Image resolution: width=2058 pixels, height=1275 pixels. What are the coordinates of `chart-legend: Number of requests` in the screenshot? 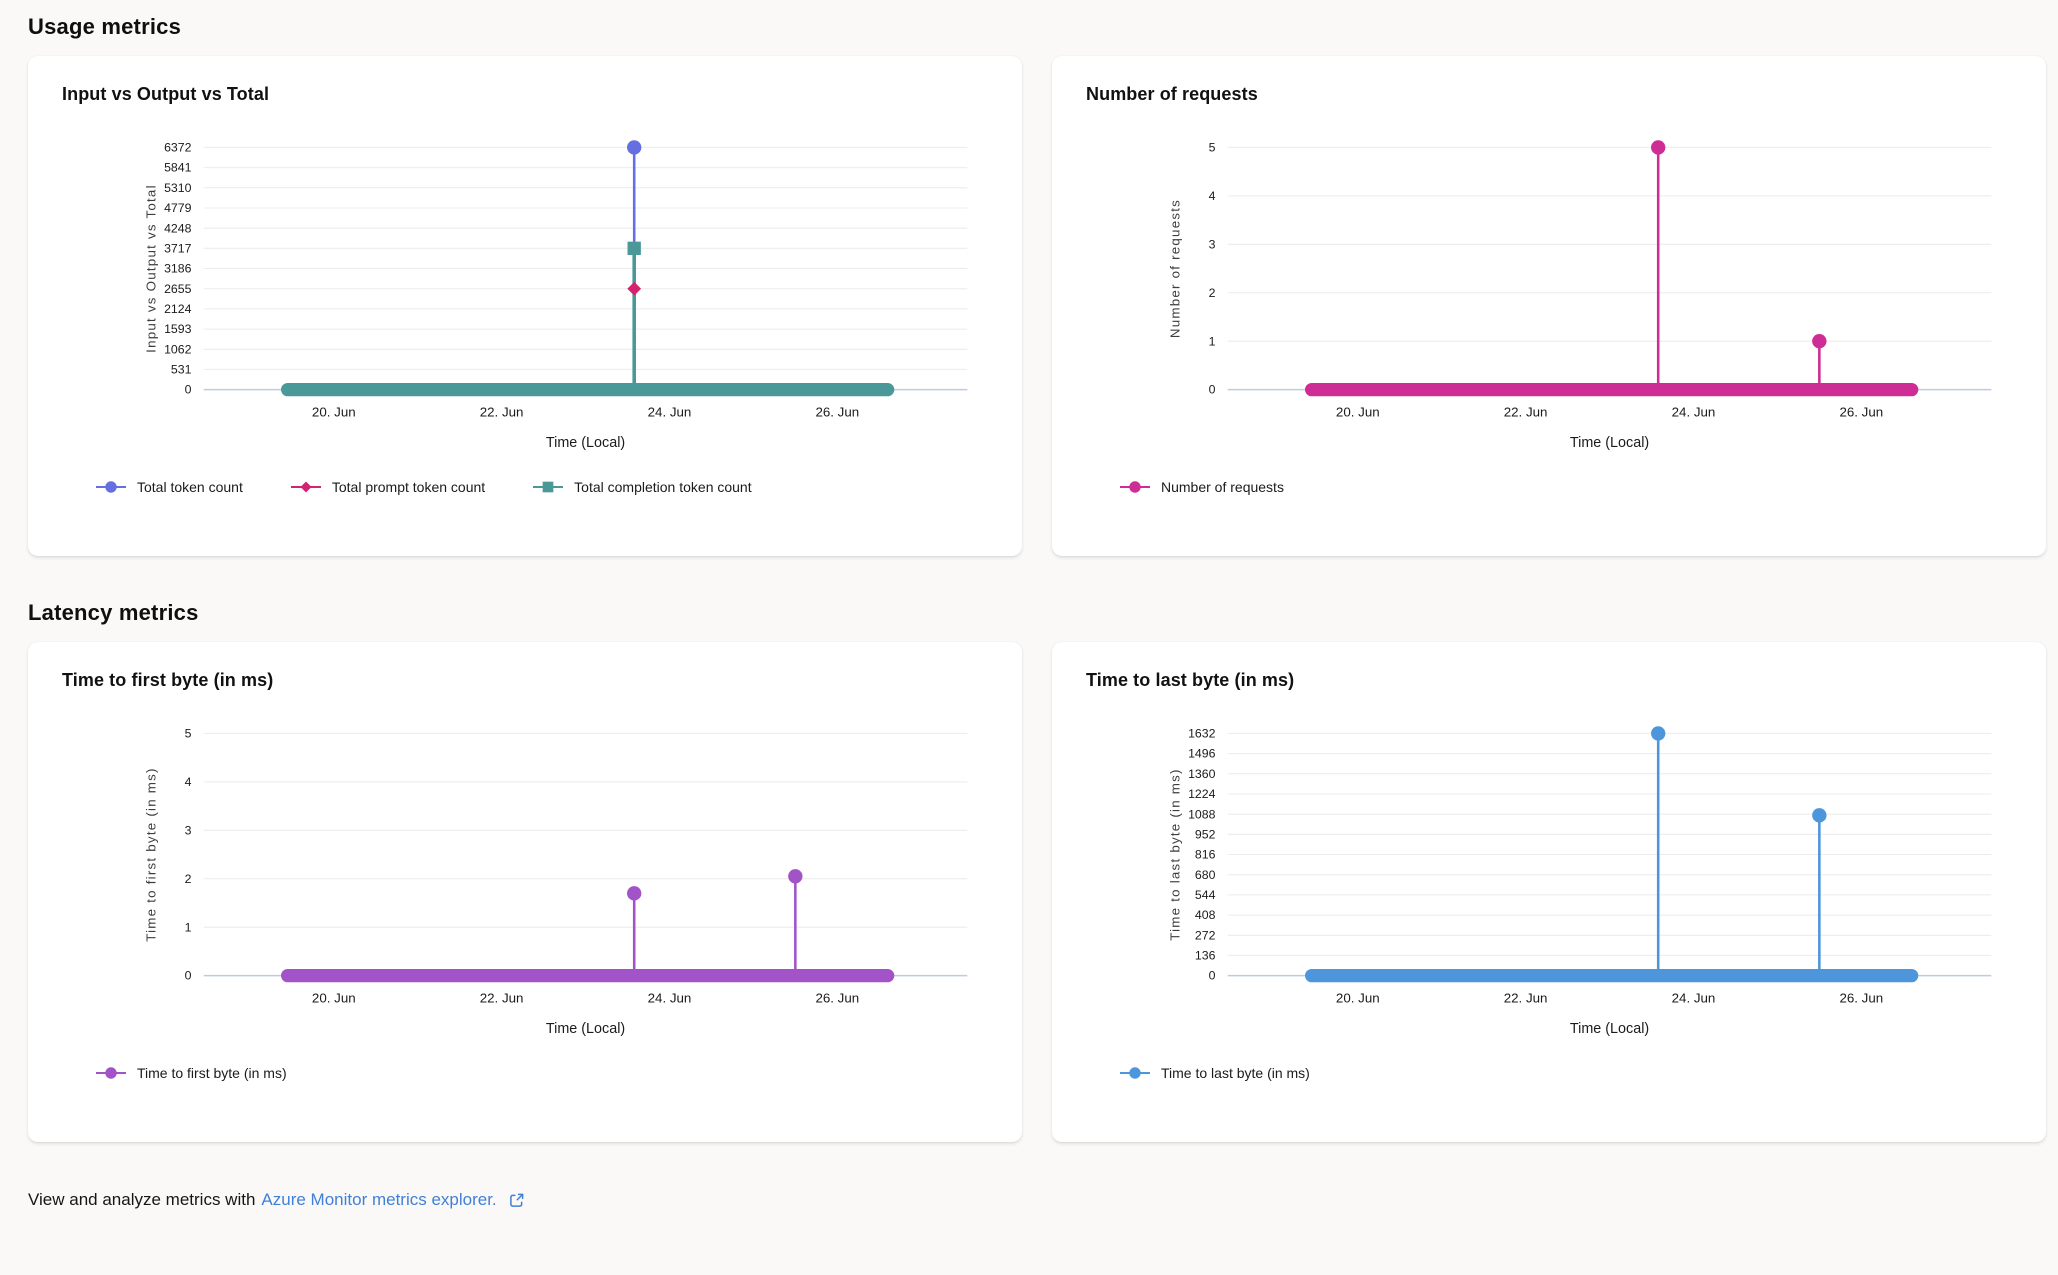 It's located at (1549, 487).